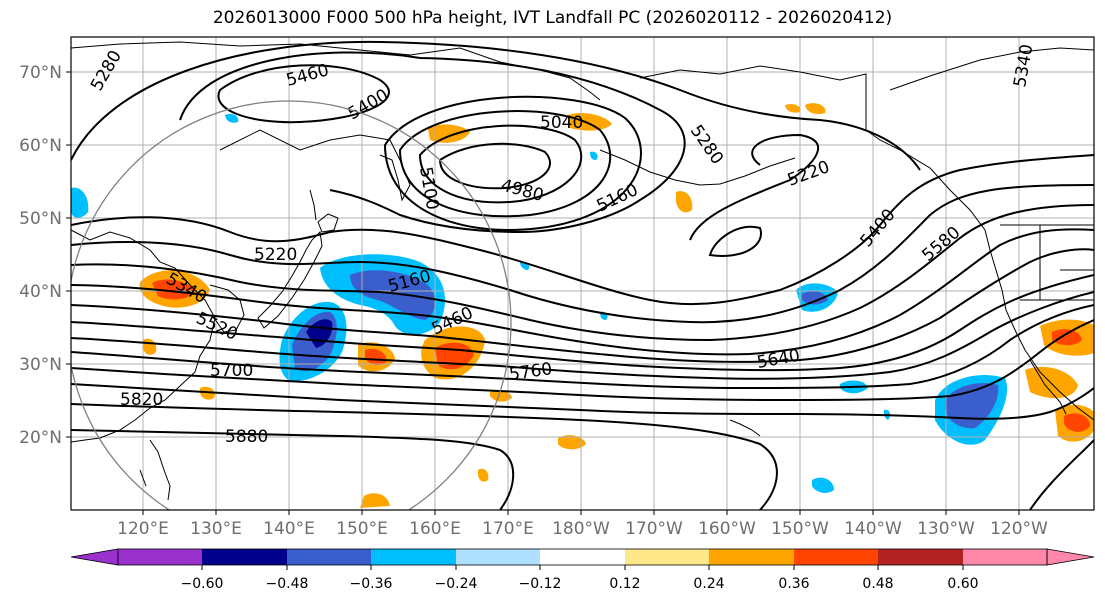  Describe the element at coordinates (202, 584) in the screenshot. I see `colorbar-tick-label: −0.60` at that location.